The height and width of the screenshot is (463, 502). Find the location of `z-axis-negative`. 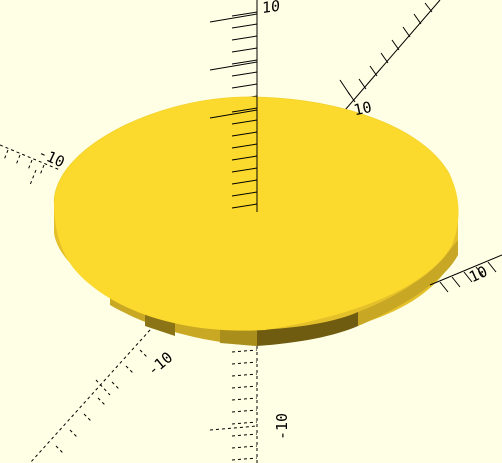

z-axis-negative is located at coordinates (233, 404).